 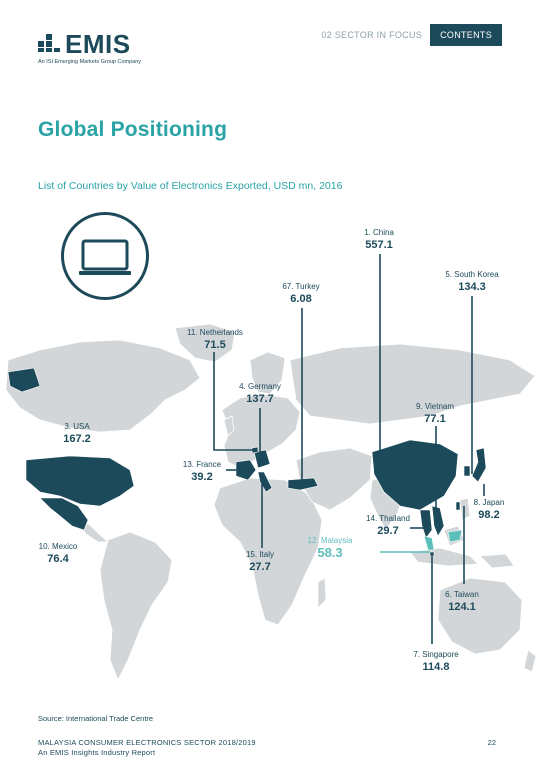 I want to click on label-usa: 3. USA 167.2, so click(x=77, y=433).